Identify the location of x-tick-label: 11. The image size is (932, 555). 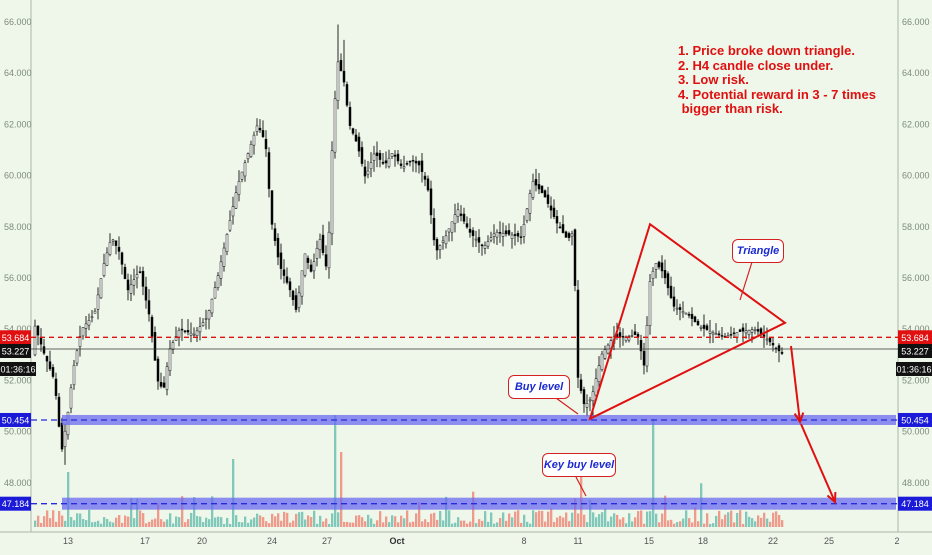
(577, 541).